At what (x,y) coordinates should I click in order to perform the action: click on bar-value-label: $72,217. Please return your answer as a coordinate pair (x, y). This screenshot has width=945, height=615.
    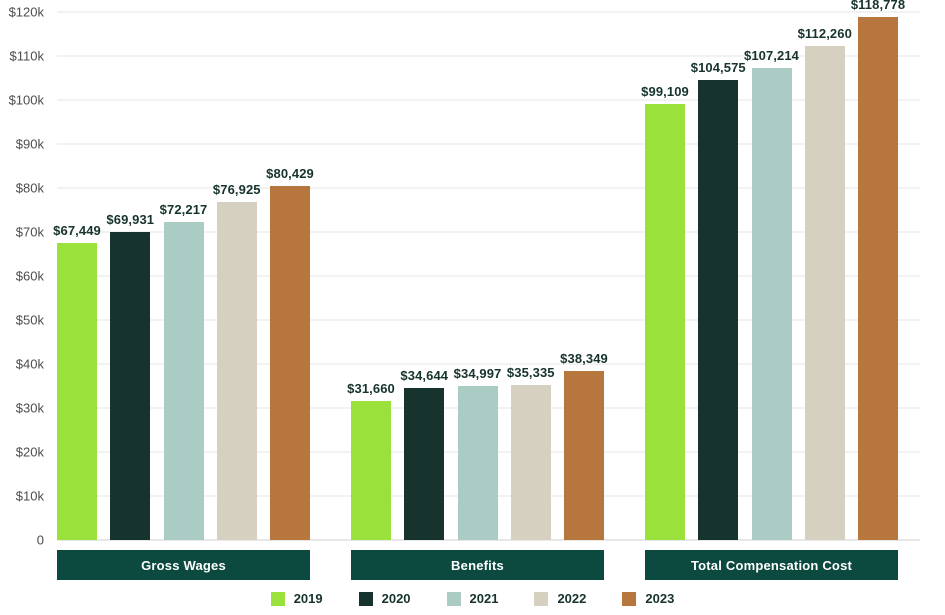
    Looking at the image, I should click on (183, 210).